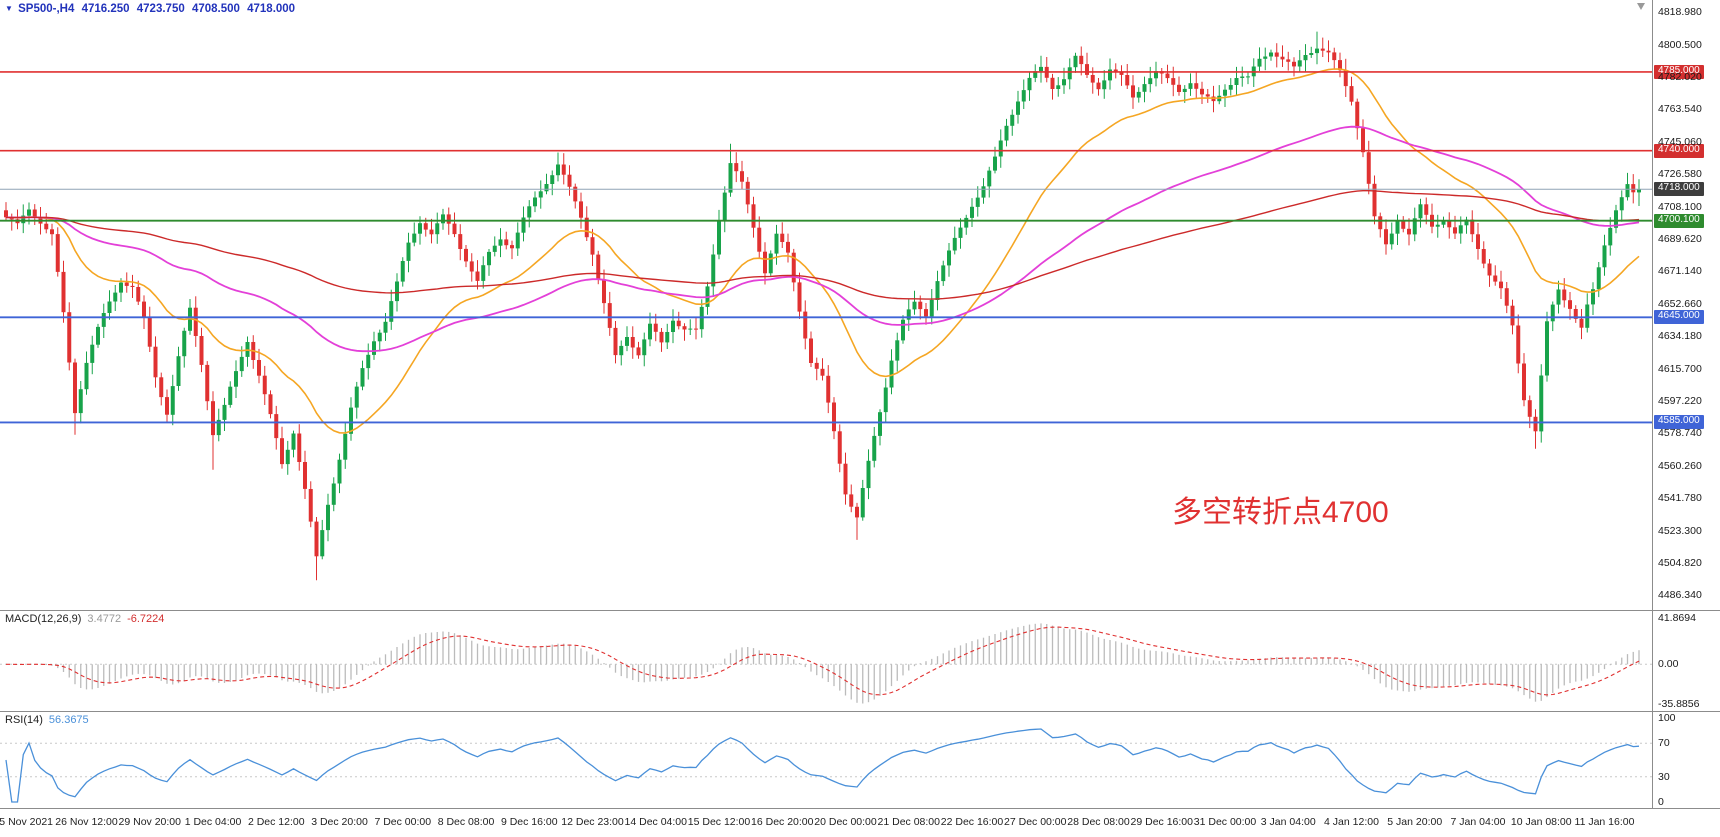 The image size is (1720, 837). Describe the element at coordinates (825, 663) in the screenshot. I see `macd-histogram` at that location.